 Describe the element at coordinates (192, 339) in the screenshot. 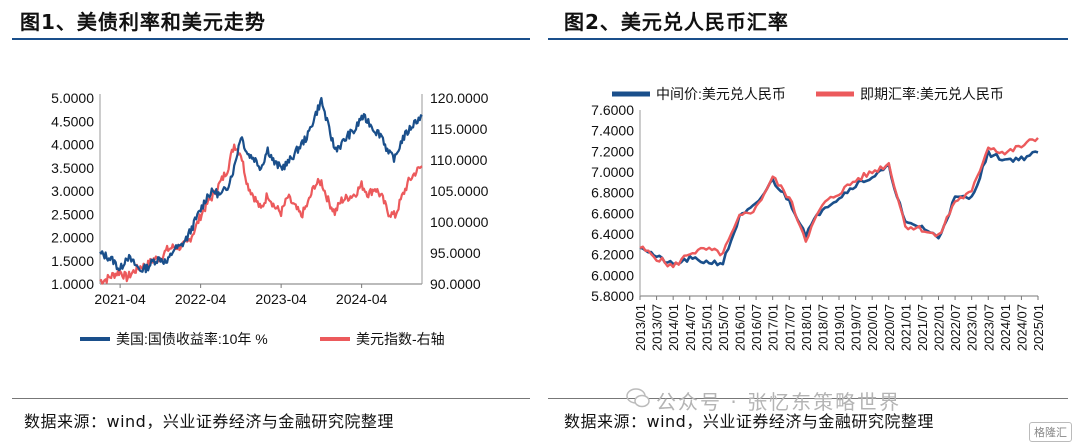

I see `chart1-legend-label-ust10y: 美国:国债收益率:10年 %` at that location.